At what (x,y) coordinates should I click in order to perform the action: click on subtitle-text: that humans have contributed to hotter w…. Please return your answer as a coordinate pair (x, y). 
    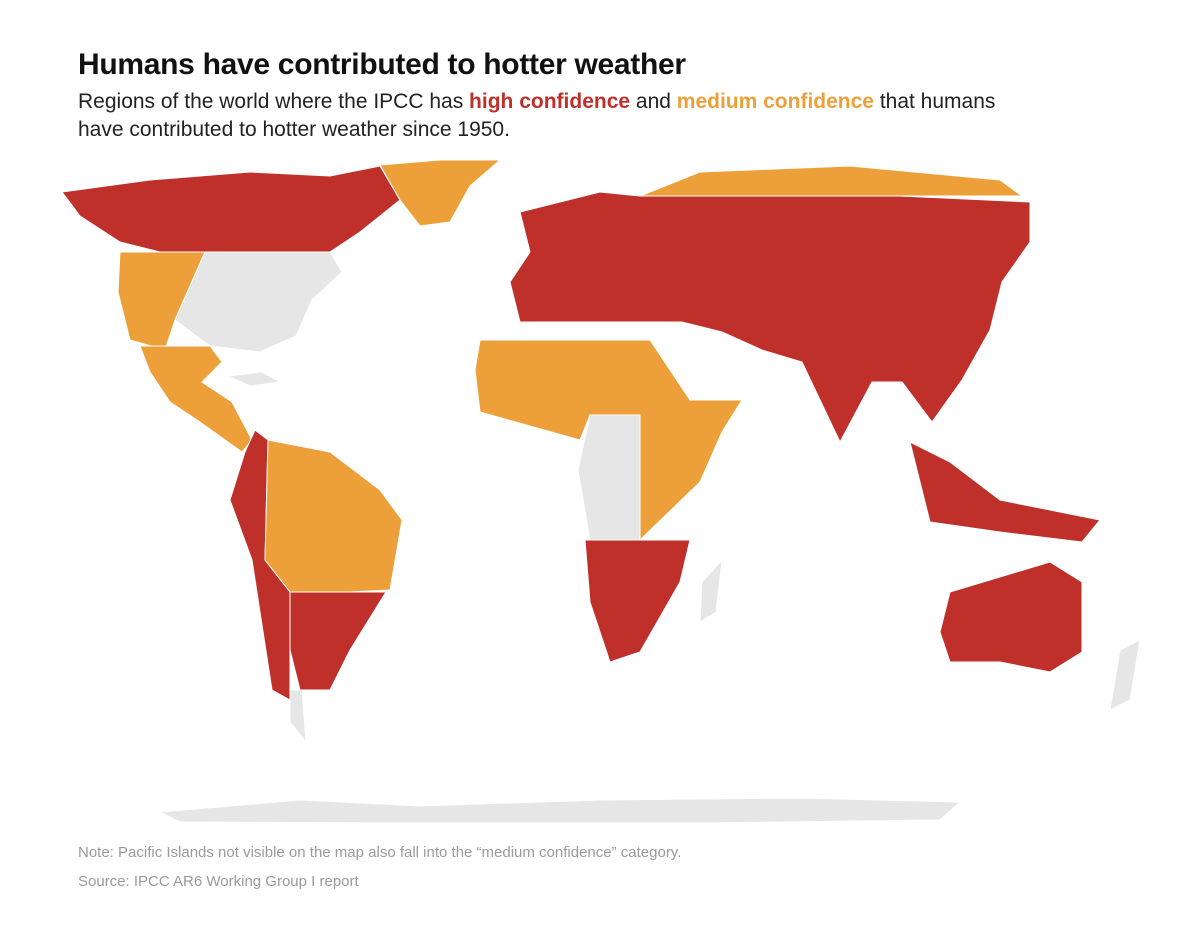
    Looking at the image, I should click on (537, 115).